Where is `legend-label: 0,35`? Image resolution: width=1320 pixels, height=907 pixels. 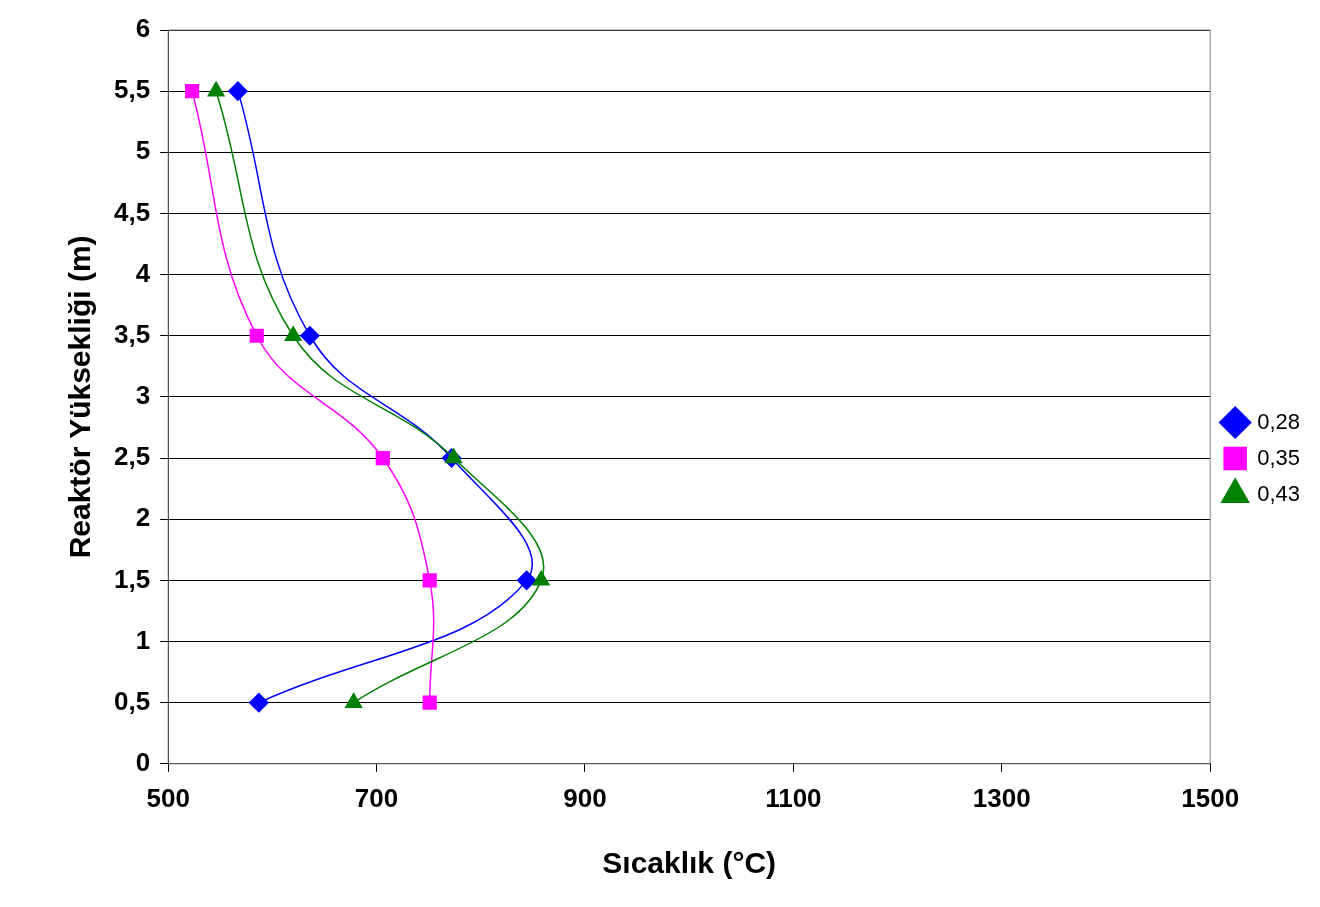
legend-label: 0,35 is located at coordinates (1279, 457).